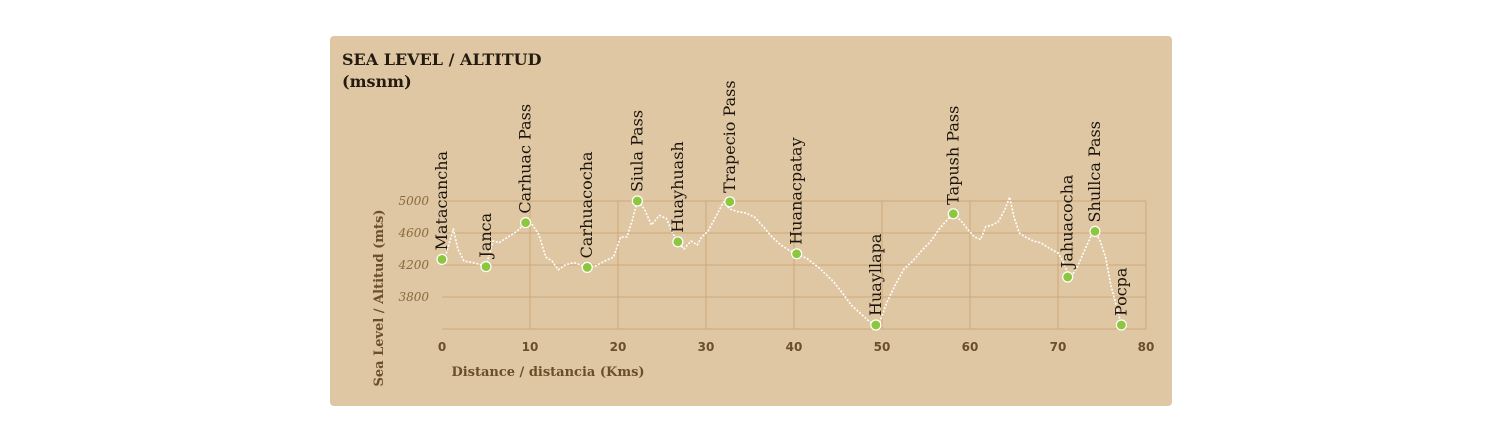  What do you see at coordinates (377, 81) in the screenshot?
I see `chart-title-line2: (msnm)` at bounding box center [377, 81].